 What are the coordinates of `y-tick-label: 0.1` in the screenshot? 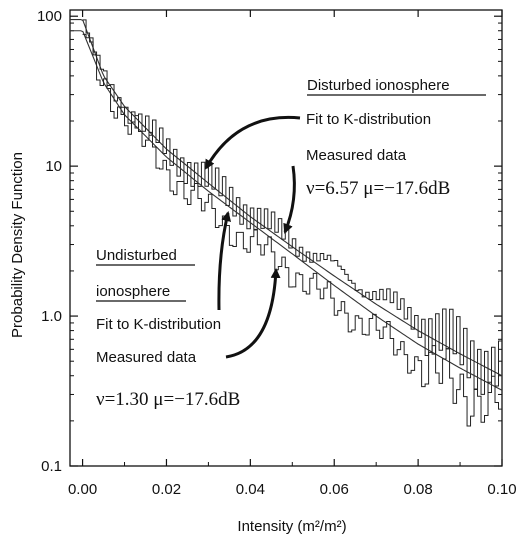 It's located at (51, 466).